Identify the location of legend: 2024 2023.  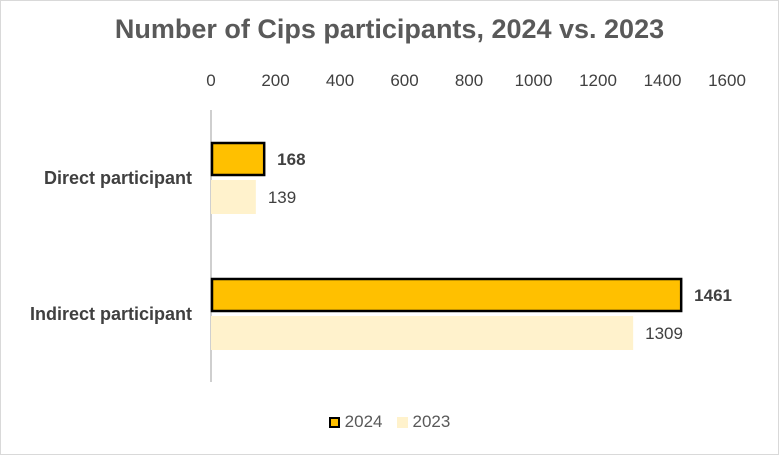
(389, 422).